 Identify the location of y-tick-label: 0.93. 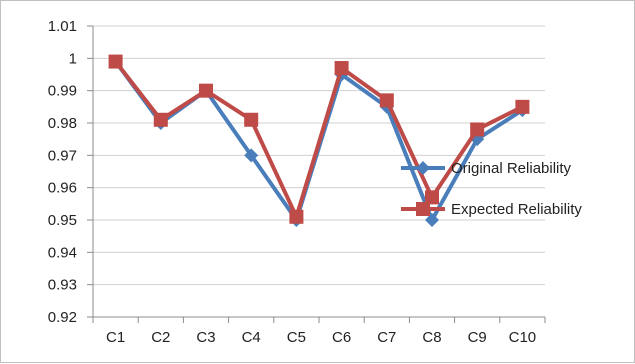
(62, 285).